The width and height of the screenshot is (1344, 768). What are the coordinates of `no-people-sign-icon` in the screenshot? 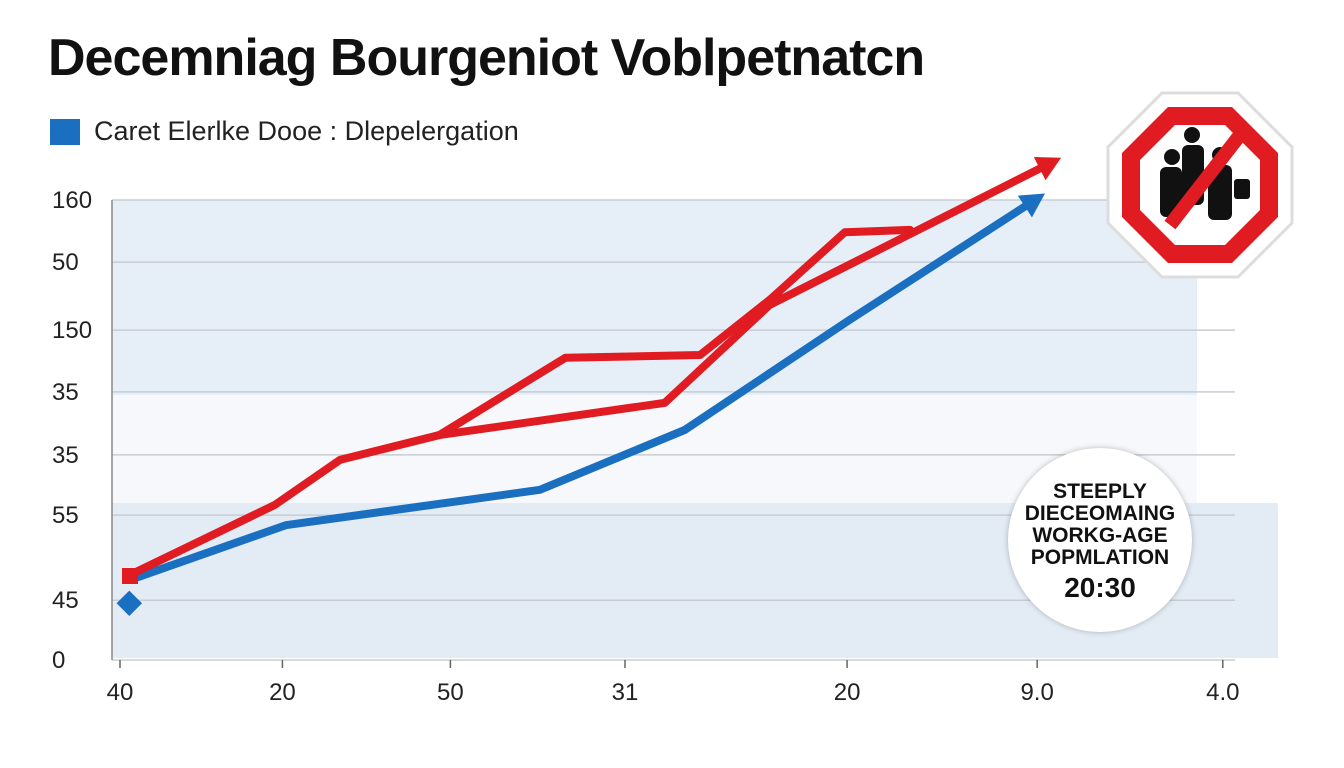 It's located at (1200, 185).